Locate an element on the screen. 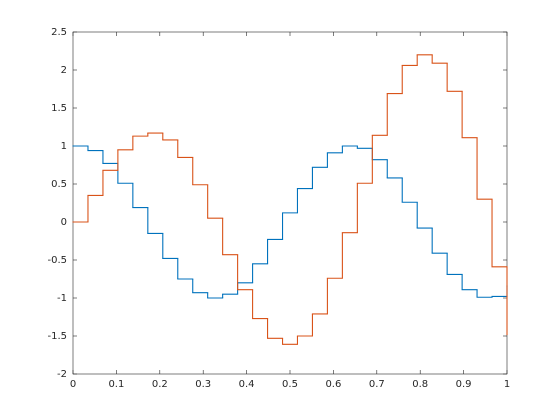 The width and height of the screenshot is (560, 420). y-tick-label: -1.5 is located at coordinates (57, 336).